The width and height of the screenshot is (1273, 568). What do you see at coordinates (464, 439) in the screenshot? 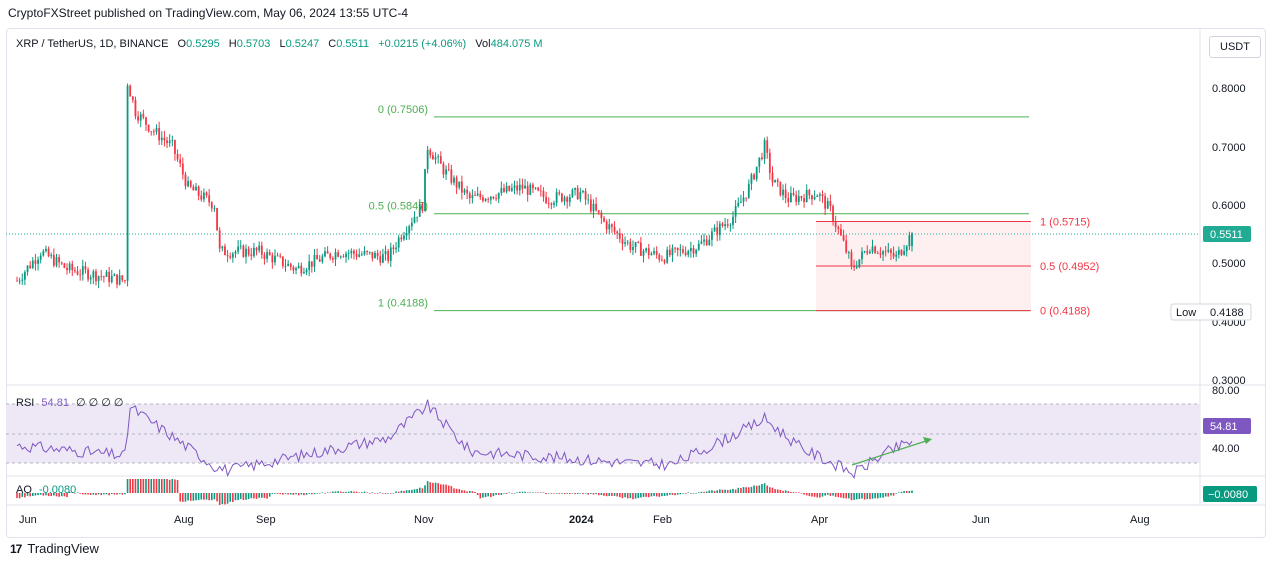
I see `rsi-line` at bounding box center [464, 439].